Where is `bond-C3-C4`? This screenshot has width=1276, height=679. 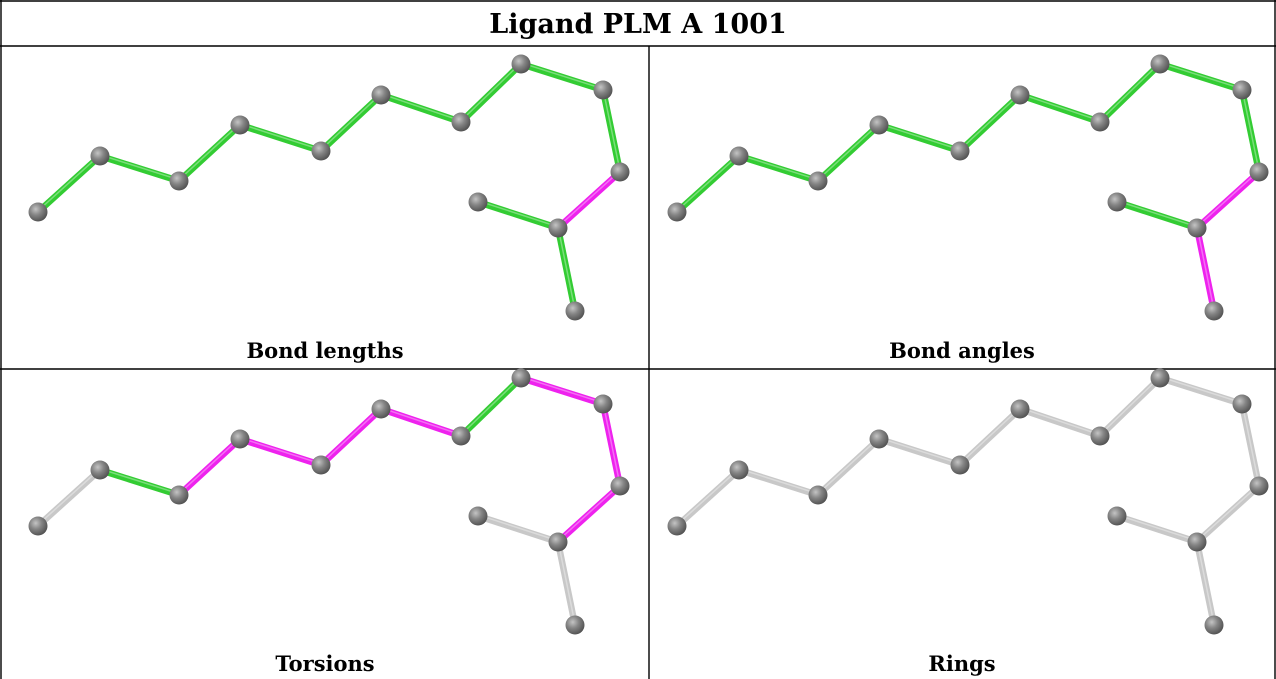 bond-C3-C4 is located at coordinates (848, 153).